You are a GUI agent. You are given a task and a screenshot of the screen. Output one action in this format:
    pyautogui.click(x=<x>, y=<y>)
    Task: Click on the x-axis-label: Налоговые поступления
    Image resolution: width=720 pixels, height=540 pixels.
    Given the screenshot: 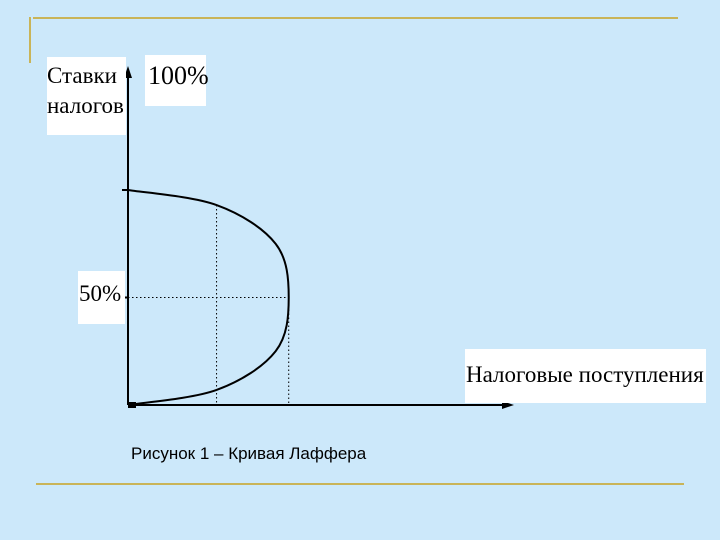 What is the action you would take?
    pyautogui.click(x=585, y=376)
    